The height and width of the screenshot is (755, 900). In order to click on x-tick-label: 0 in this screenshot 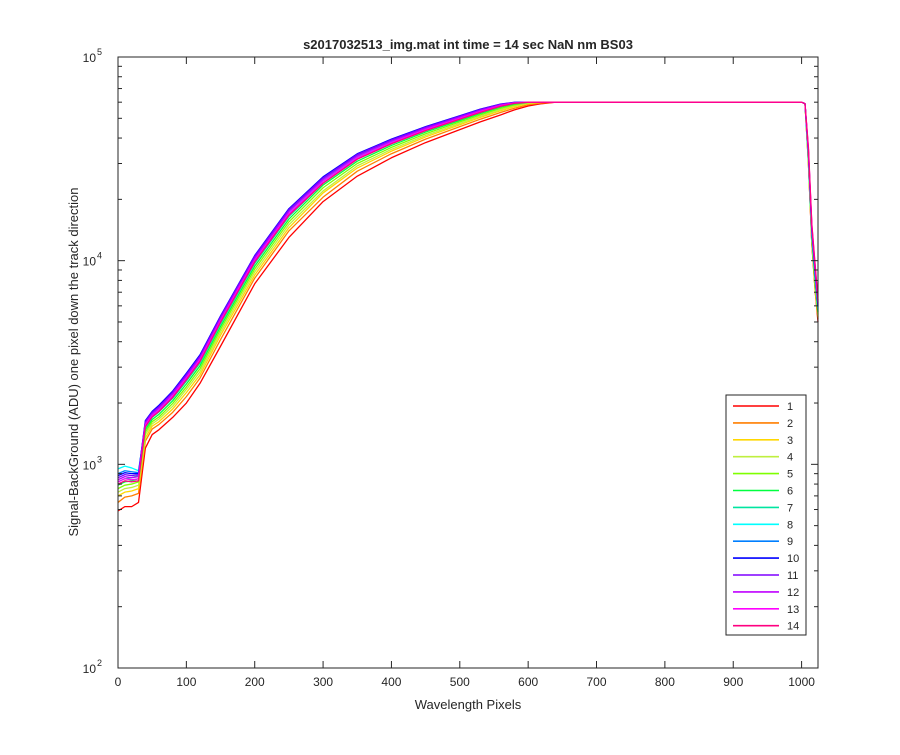, I will do `click(118, 682)`.